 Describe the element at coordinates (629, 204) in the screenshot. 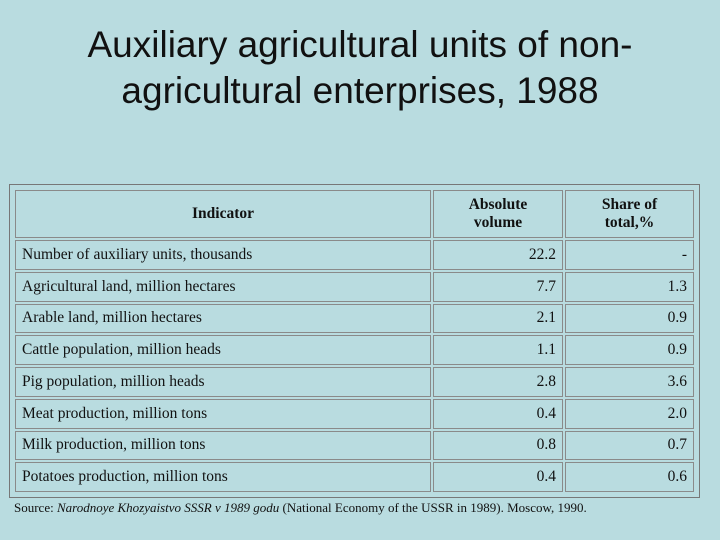

I see `header-share-line-1: Share of` at that location.